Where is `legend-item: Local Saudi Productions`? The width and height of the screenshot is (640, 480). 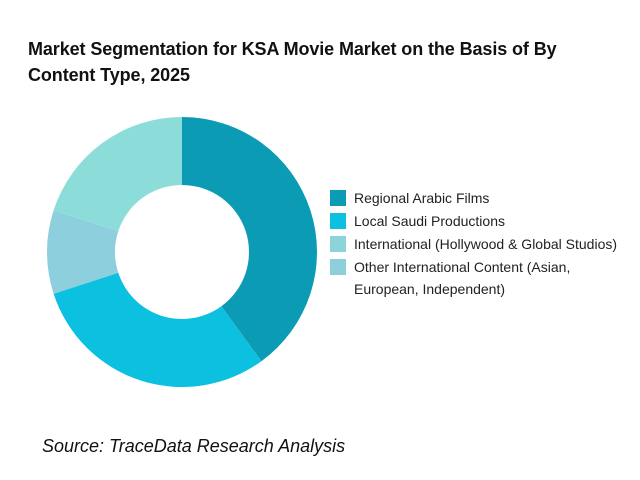
legend-item: Local Saudi Productions is located at coordinates (480, 221).